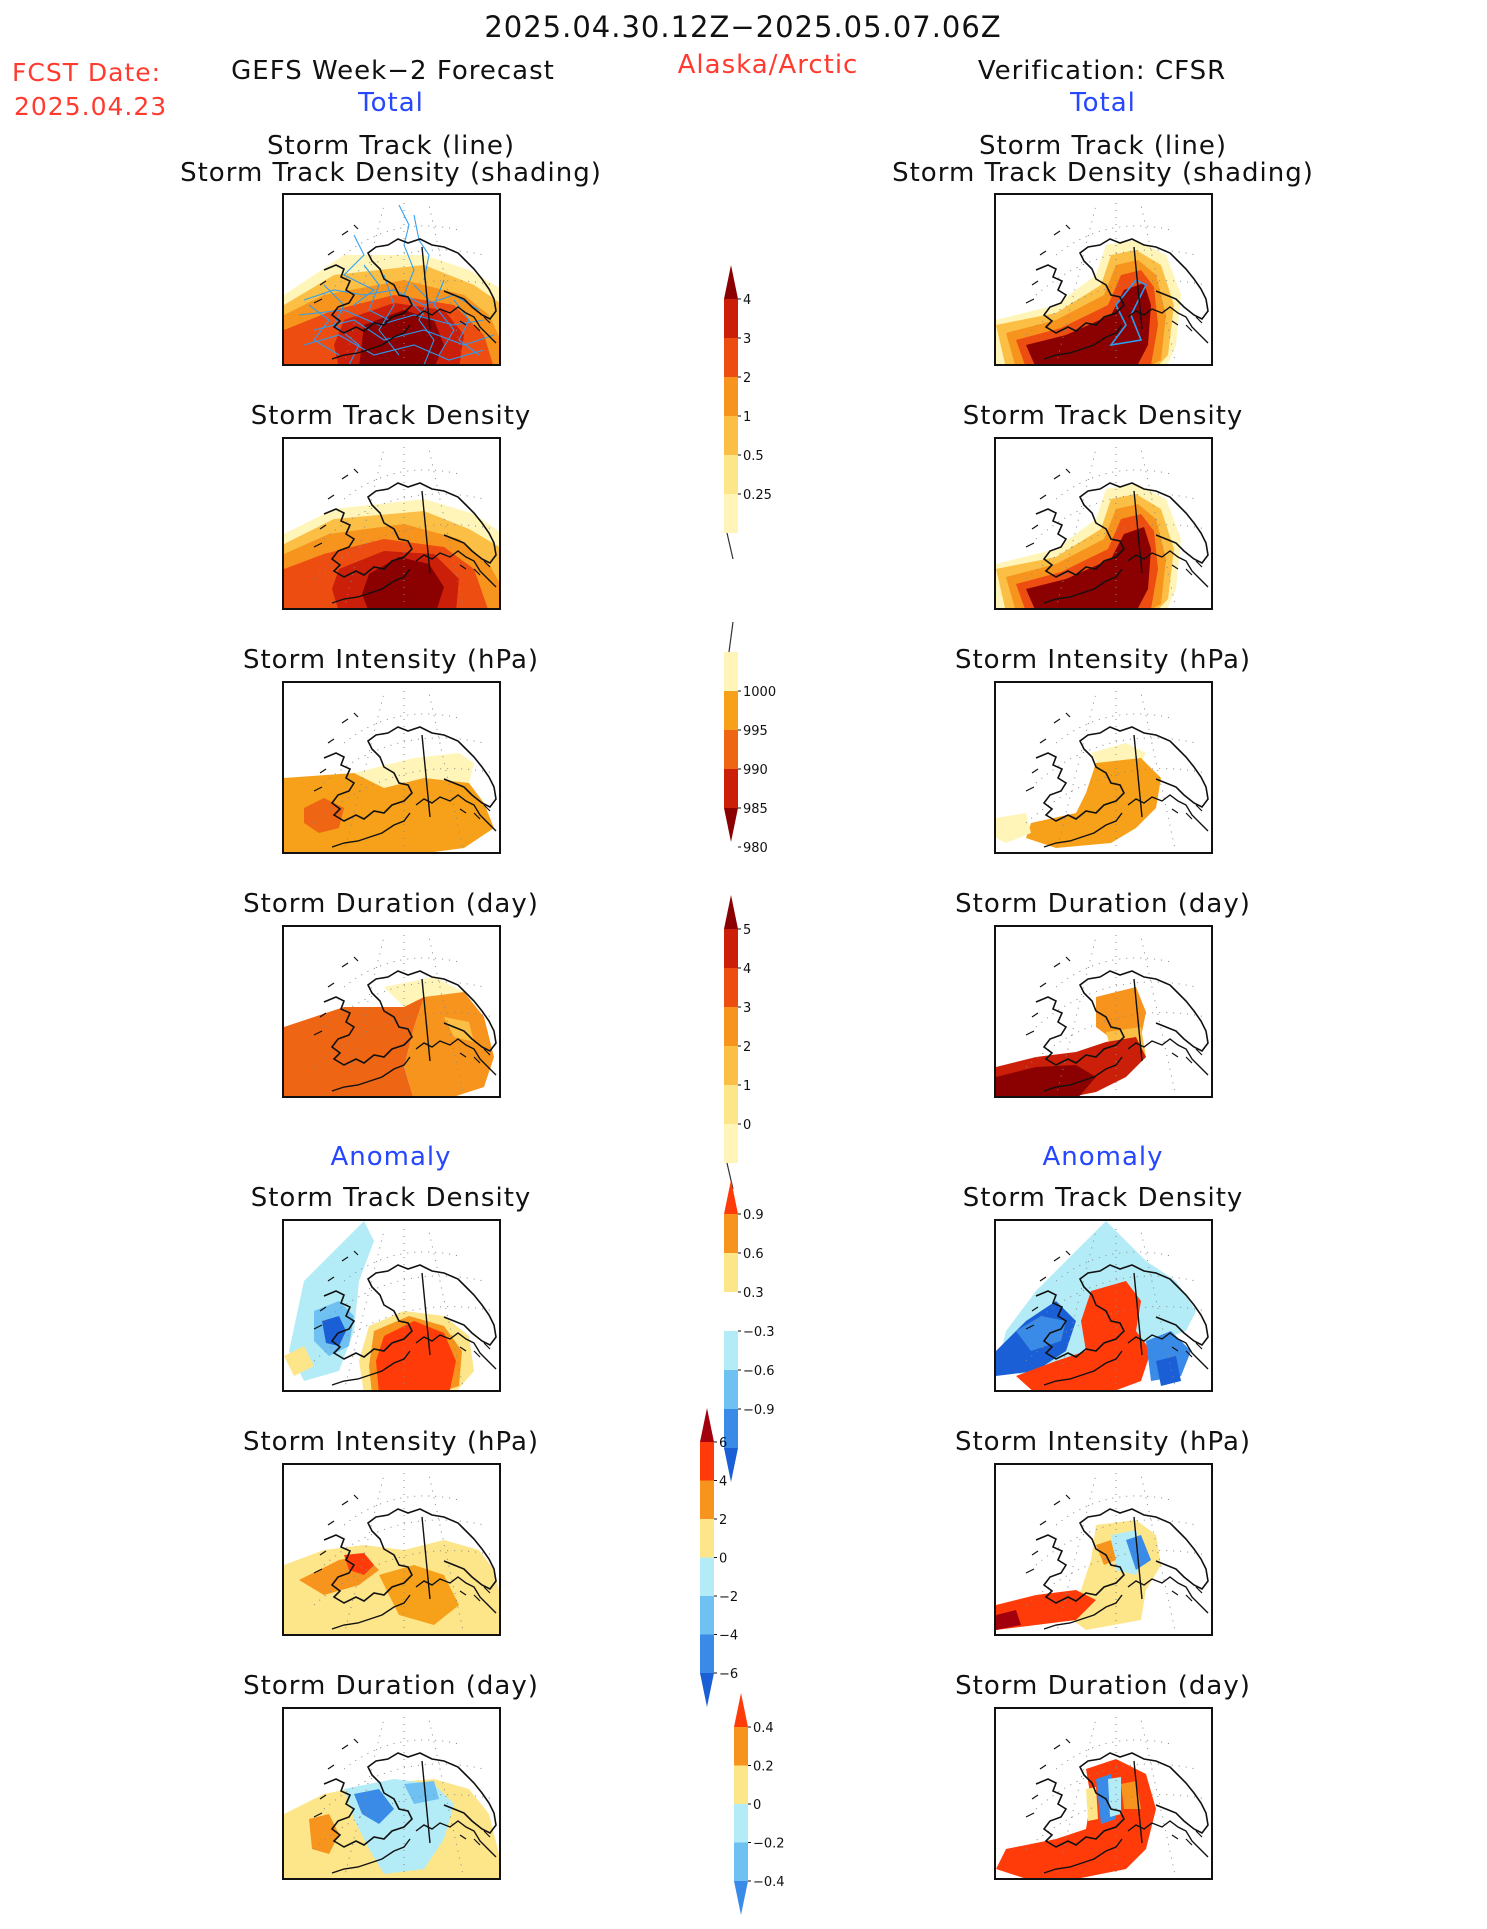 The width and height of the screenshot is (1487, 1929). I want to click on panel-title-track-shading-left: Storm Track Density (shading), so click(391, 173).